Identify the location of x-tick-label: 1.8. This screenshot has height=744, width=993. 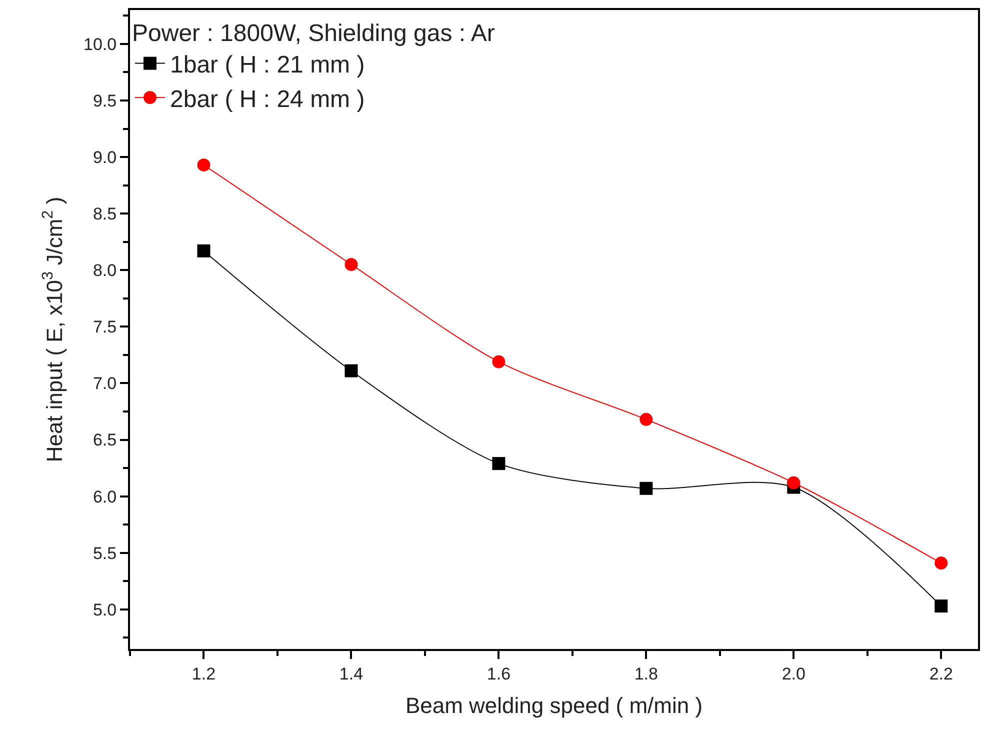
(646, 674).